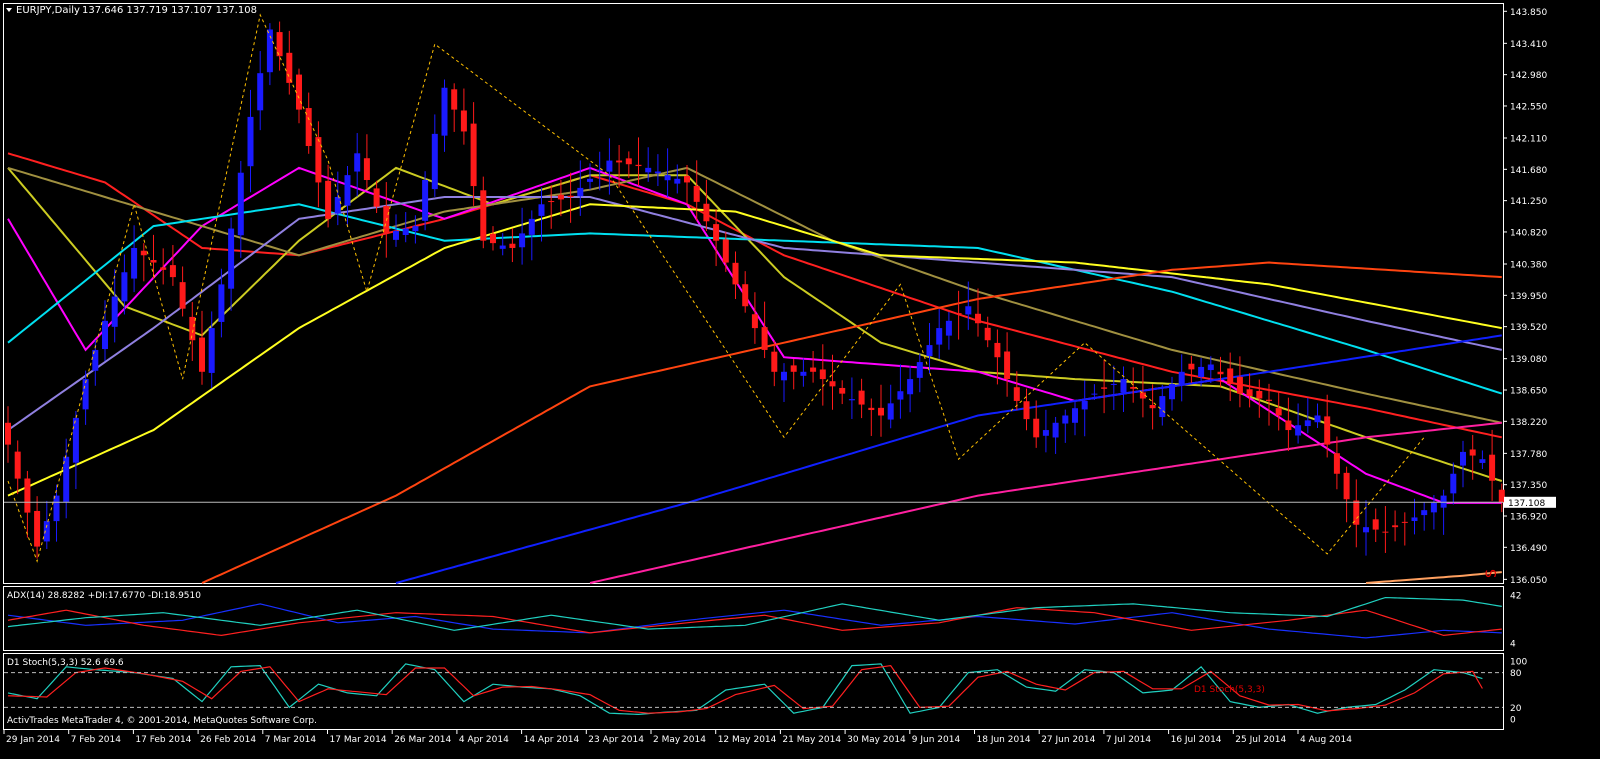 This screenshot has height=759, width=1600. Describe the element at coordinates (1528, 171) in the screenshot. I see `price-tick-label: 141.680` at that location.